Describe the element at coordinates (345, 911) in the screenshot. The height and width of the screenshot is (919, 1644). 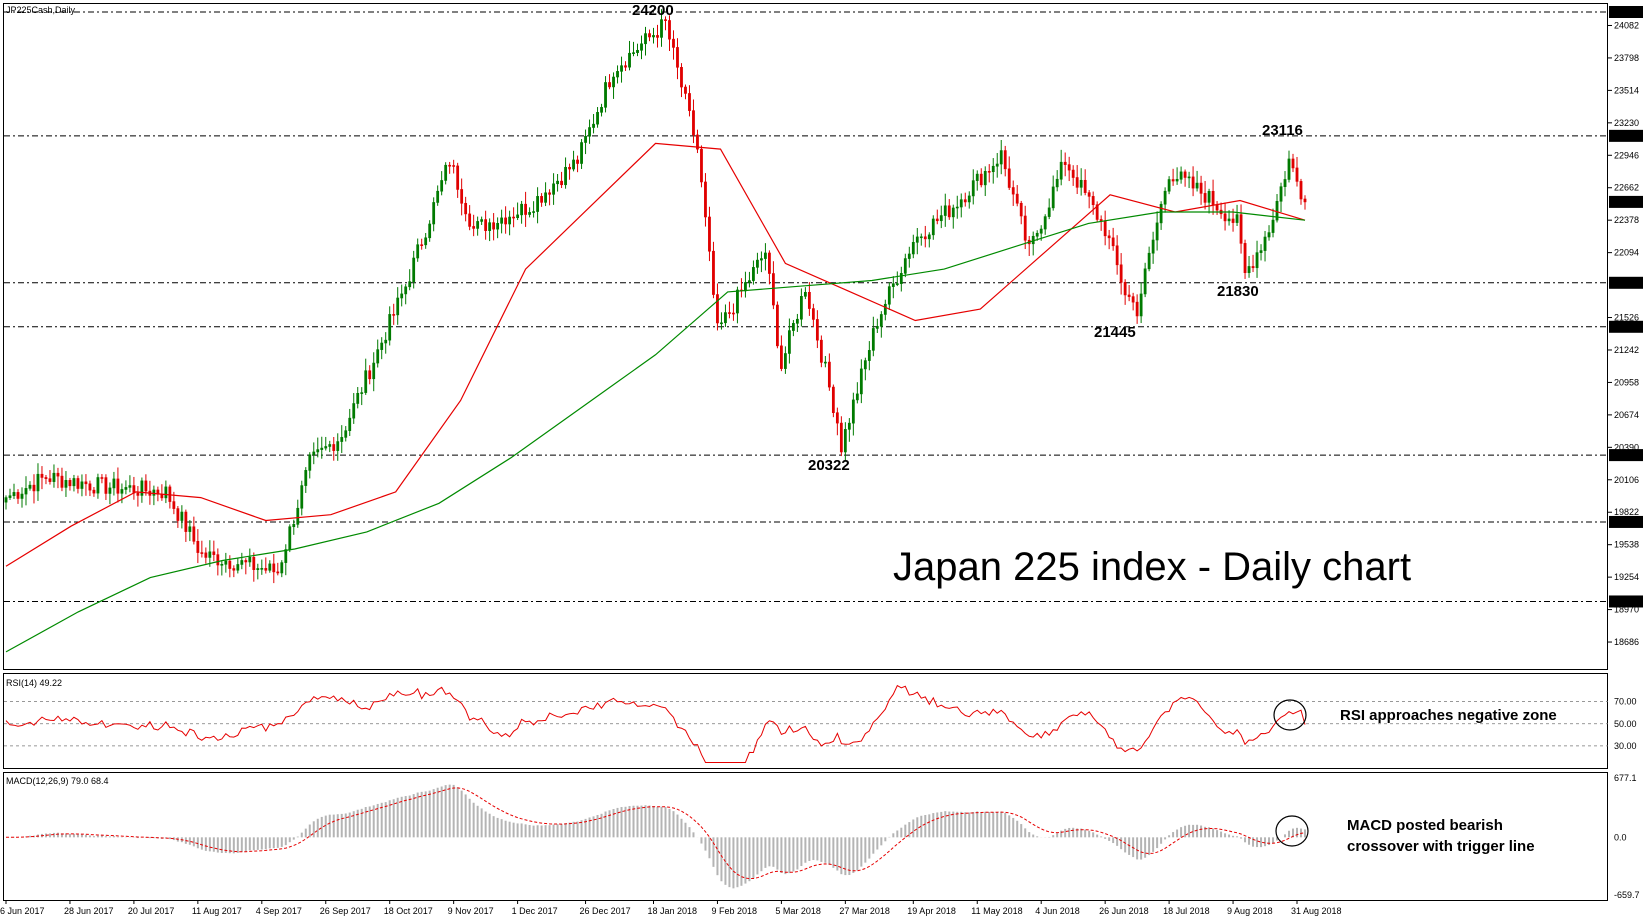
I see `date-tick-label: 26 Sep 2017` at that location.